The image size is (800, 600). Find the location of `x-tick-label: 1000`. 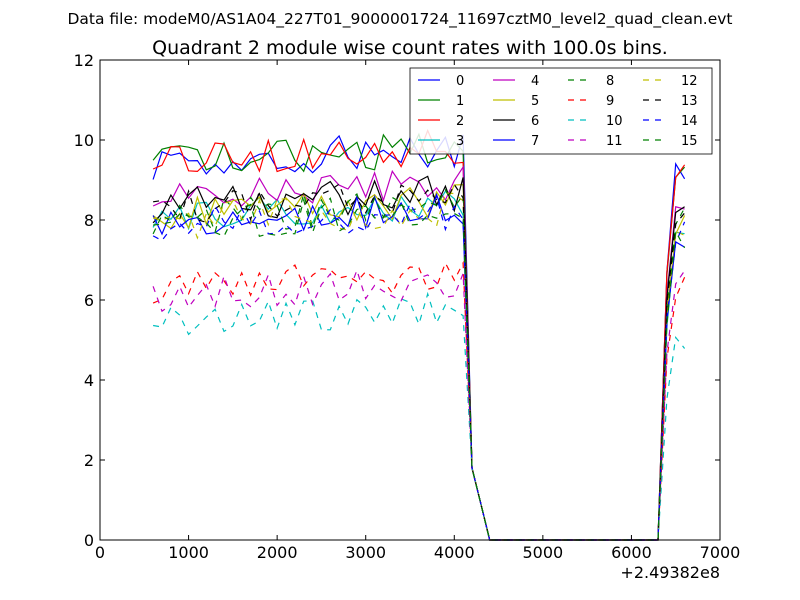

x-tick-label: 1000 is located at coordinates (188, 552).